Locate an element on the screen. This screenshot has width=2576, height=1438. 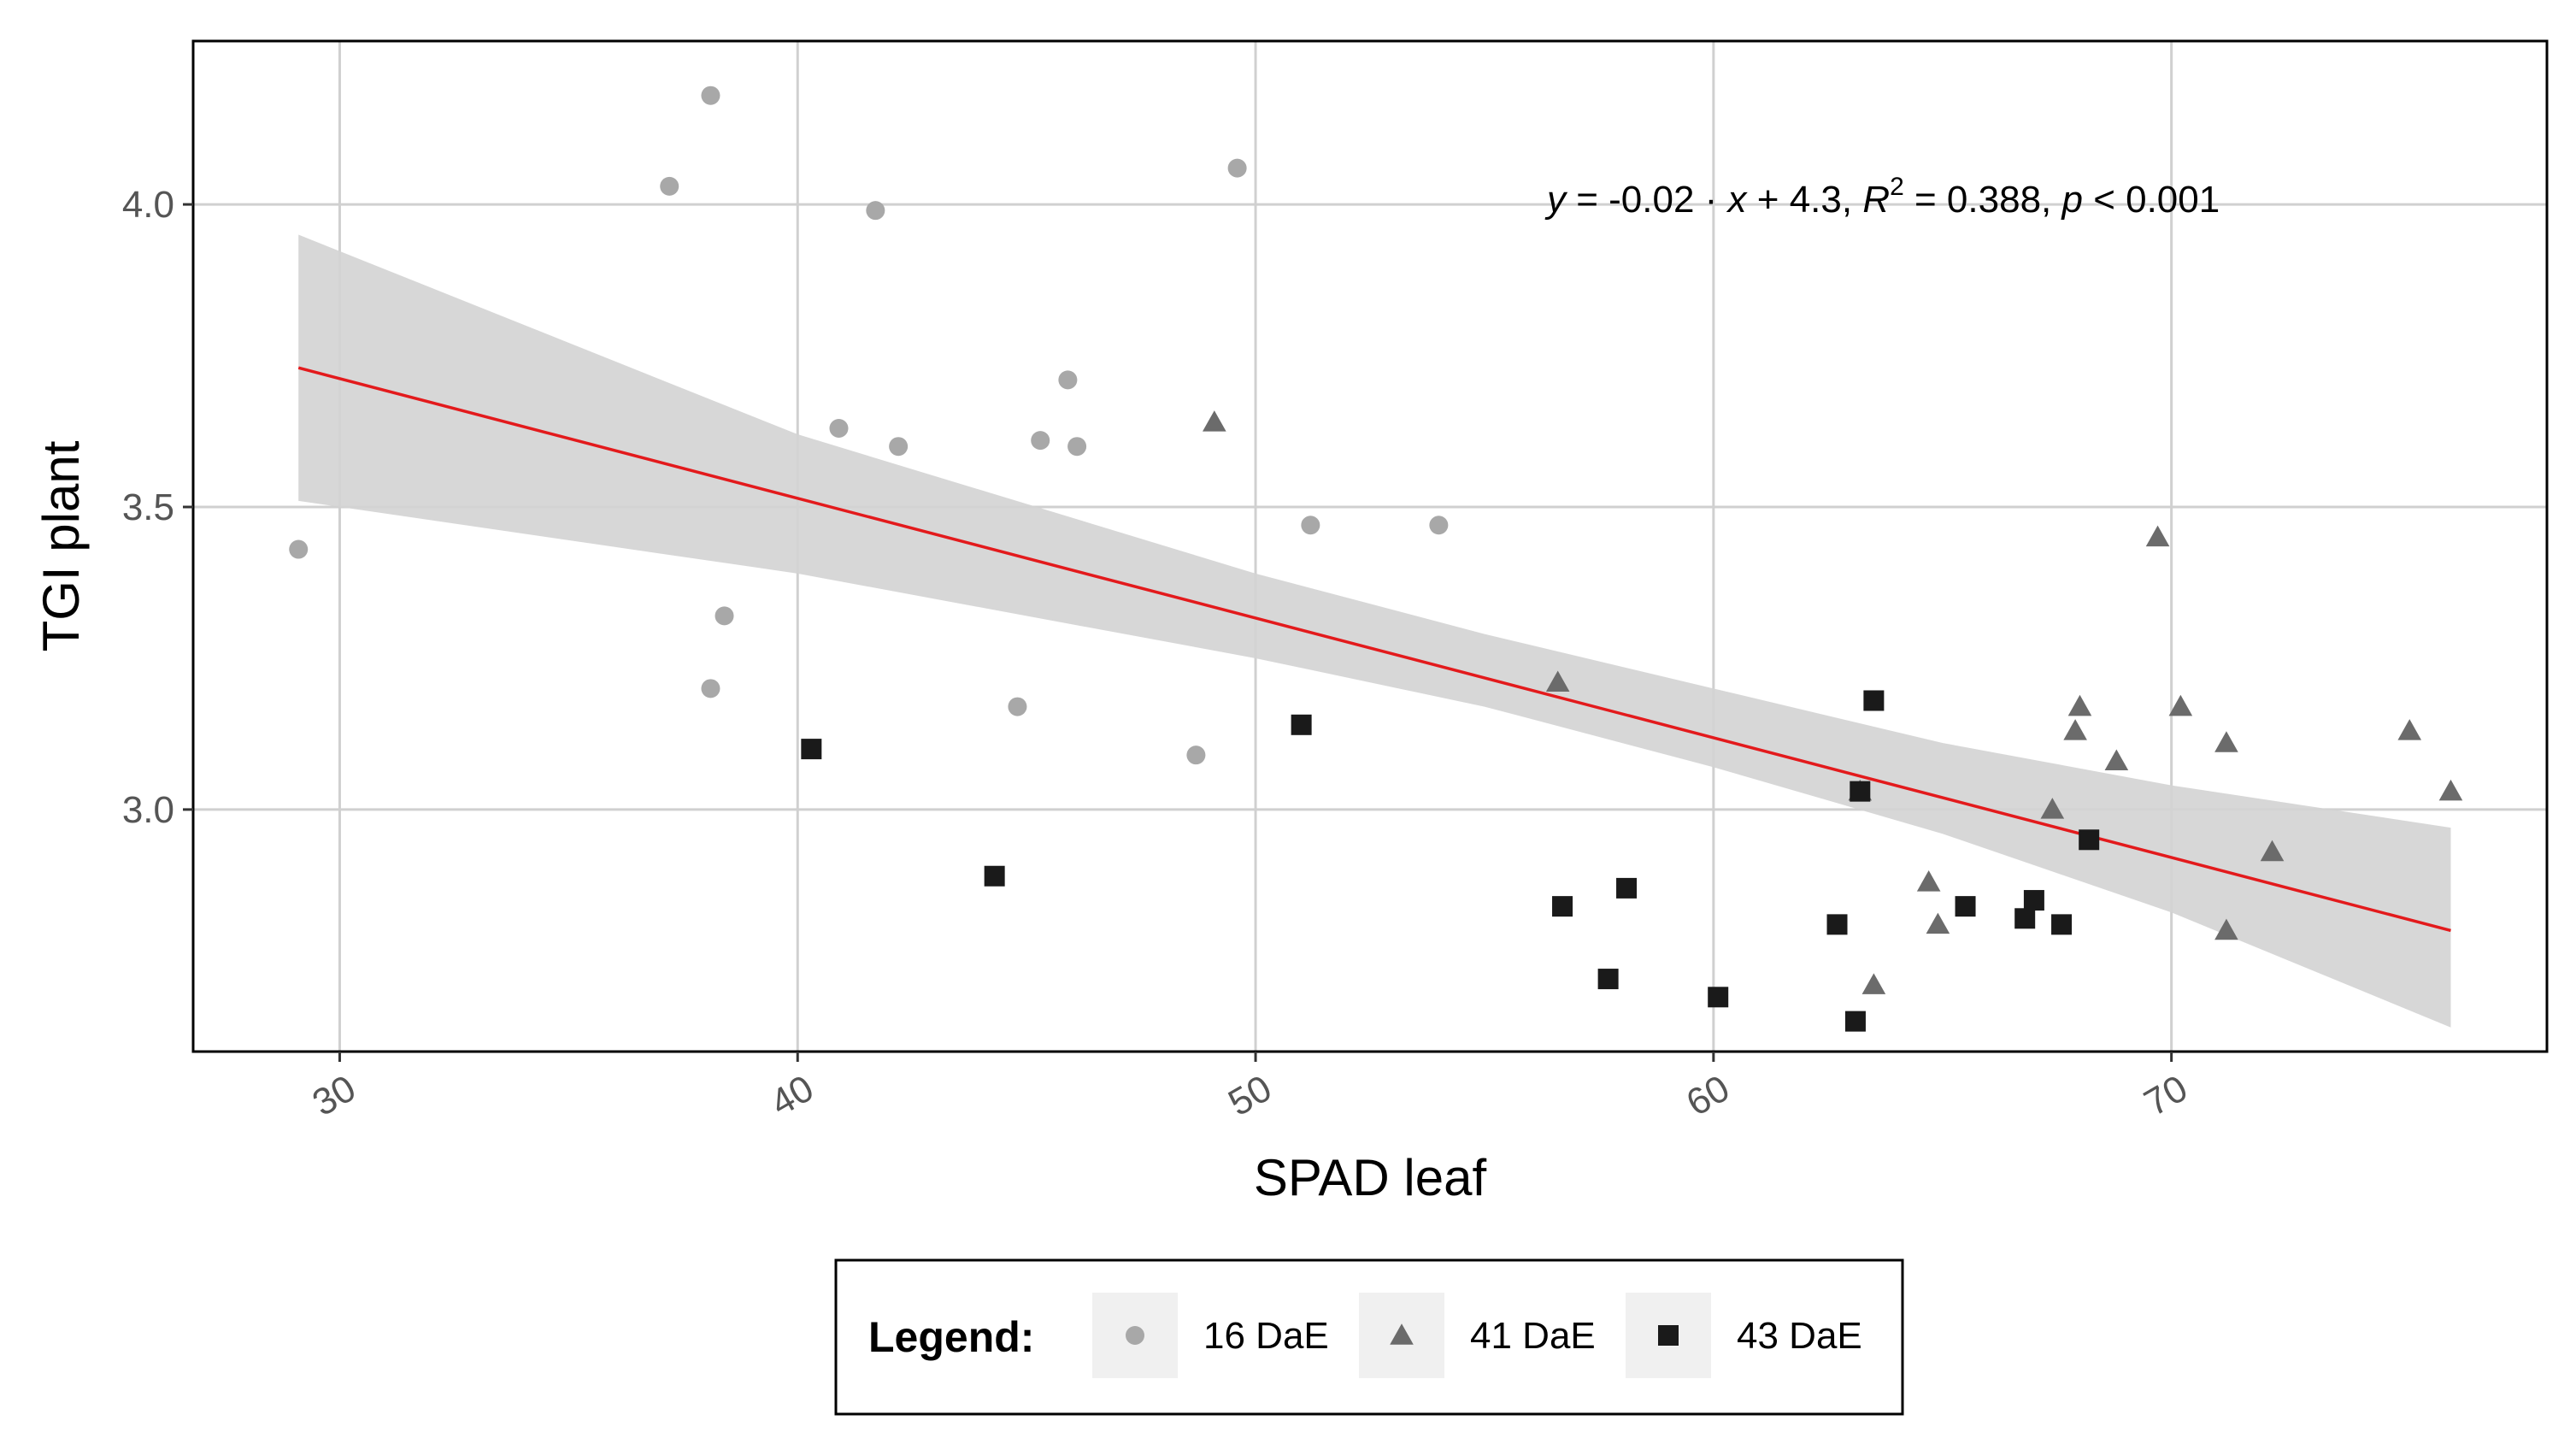
equation-y: y is located at coordinates (1556, 200).